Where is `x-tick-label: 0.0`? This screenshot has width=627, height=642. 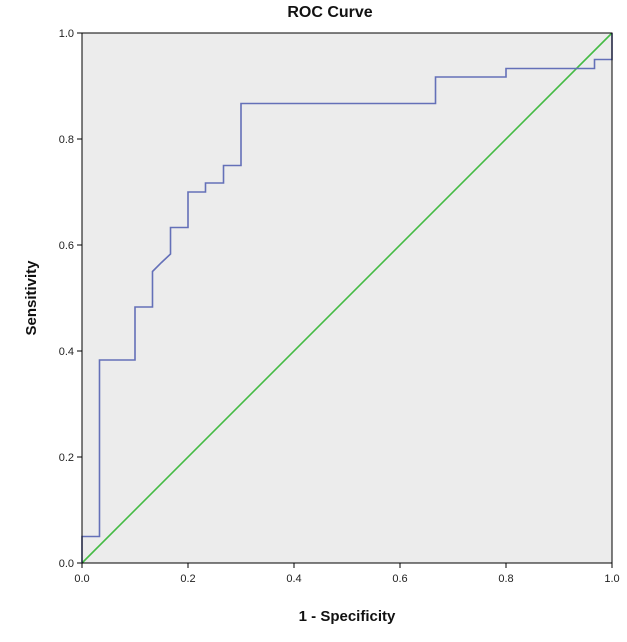
x-tick-label: 0.0 is located at coordinates (81, 579).